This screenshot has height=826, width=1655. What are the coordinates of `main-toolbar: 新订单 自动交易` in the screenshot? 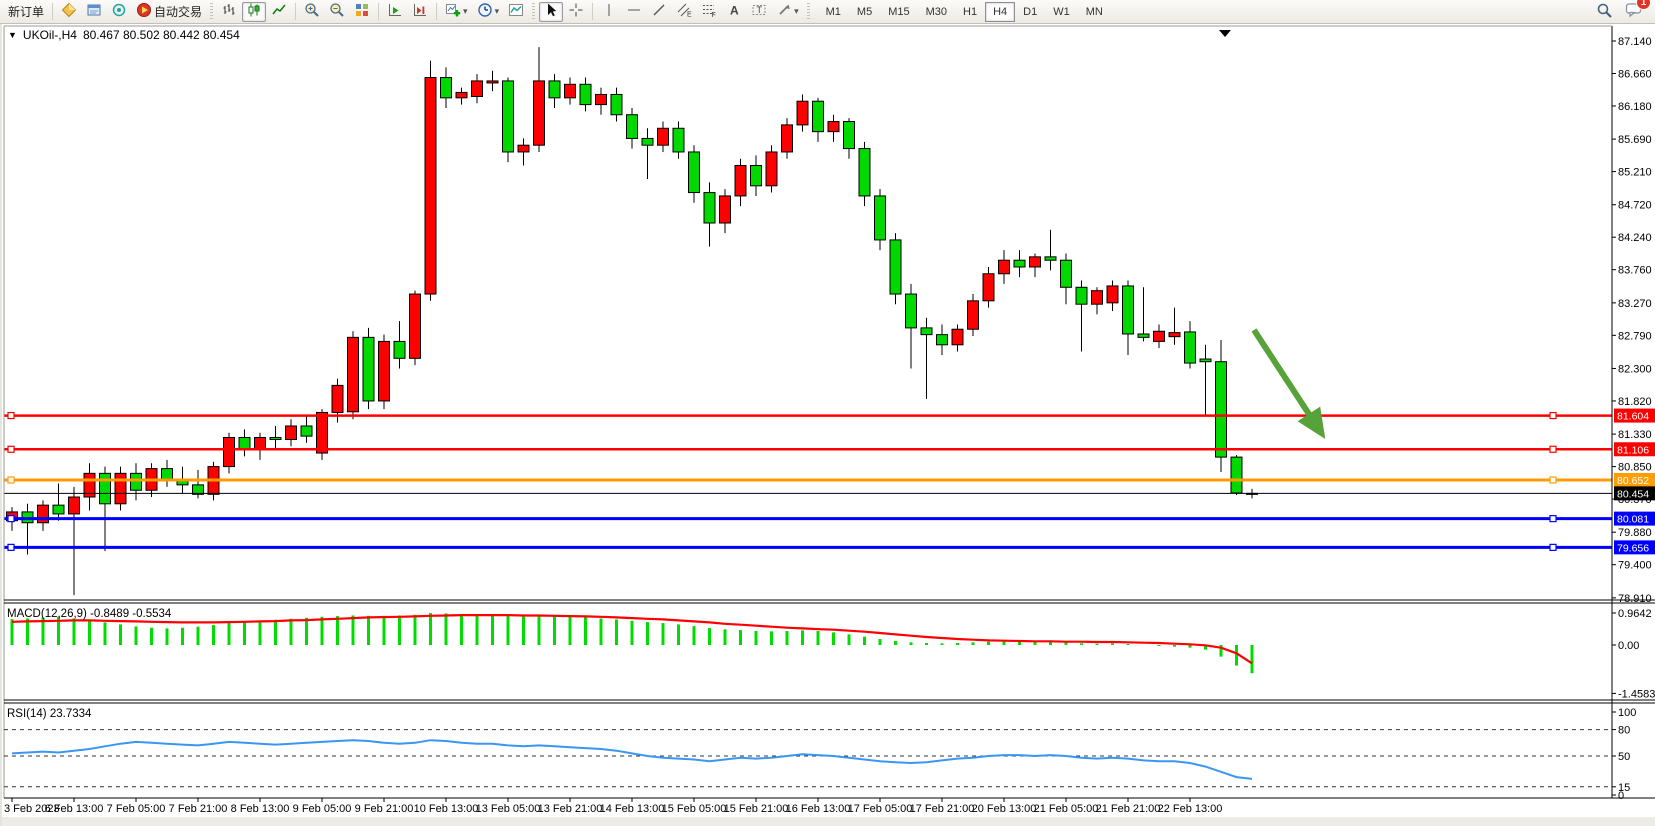 It's located at (827, 12).